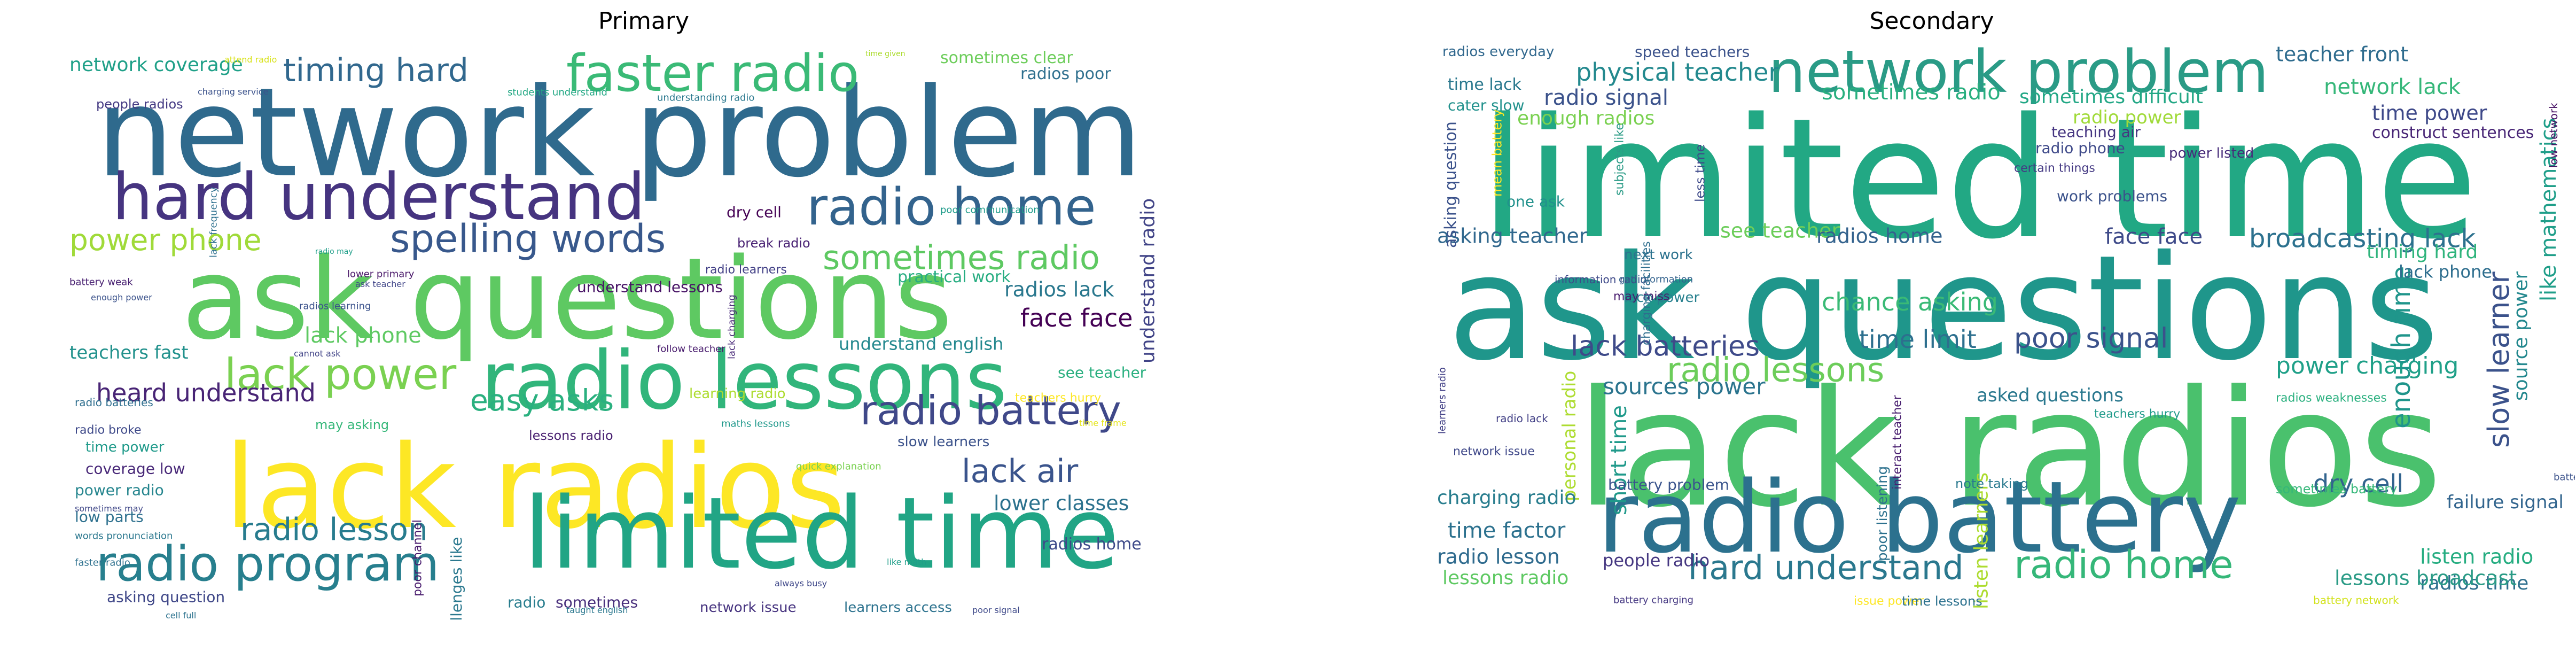  What do you see at coordinates (1942, 601) in the screenshot?
I see `cloud-word: time lessons` at bounding box center [1942, 601].